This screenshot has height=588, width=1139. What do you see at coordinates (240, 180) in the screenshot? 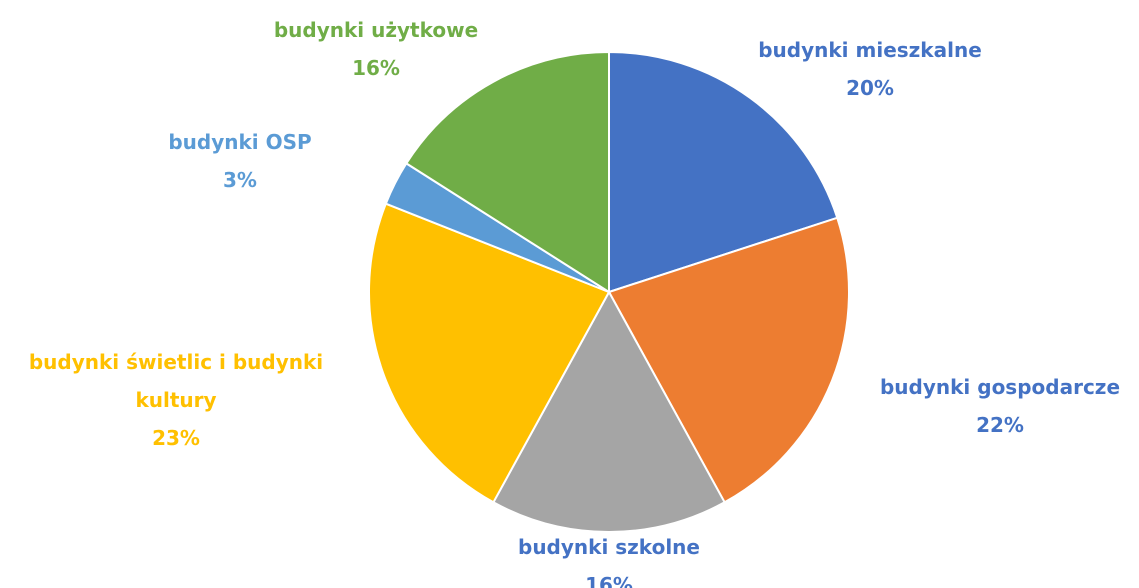
I see `value-label: 3%` at bounding box center [240, 180].